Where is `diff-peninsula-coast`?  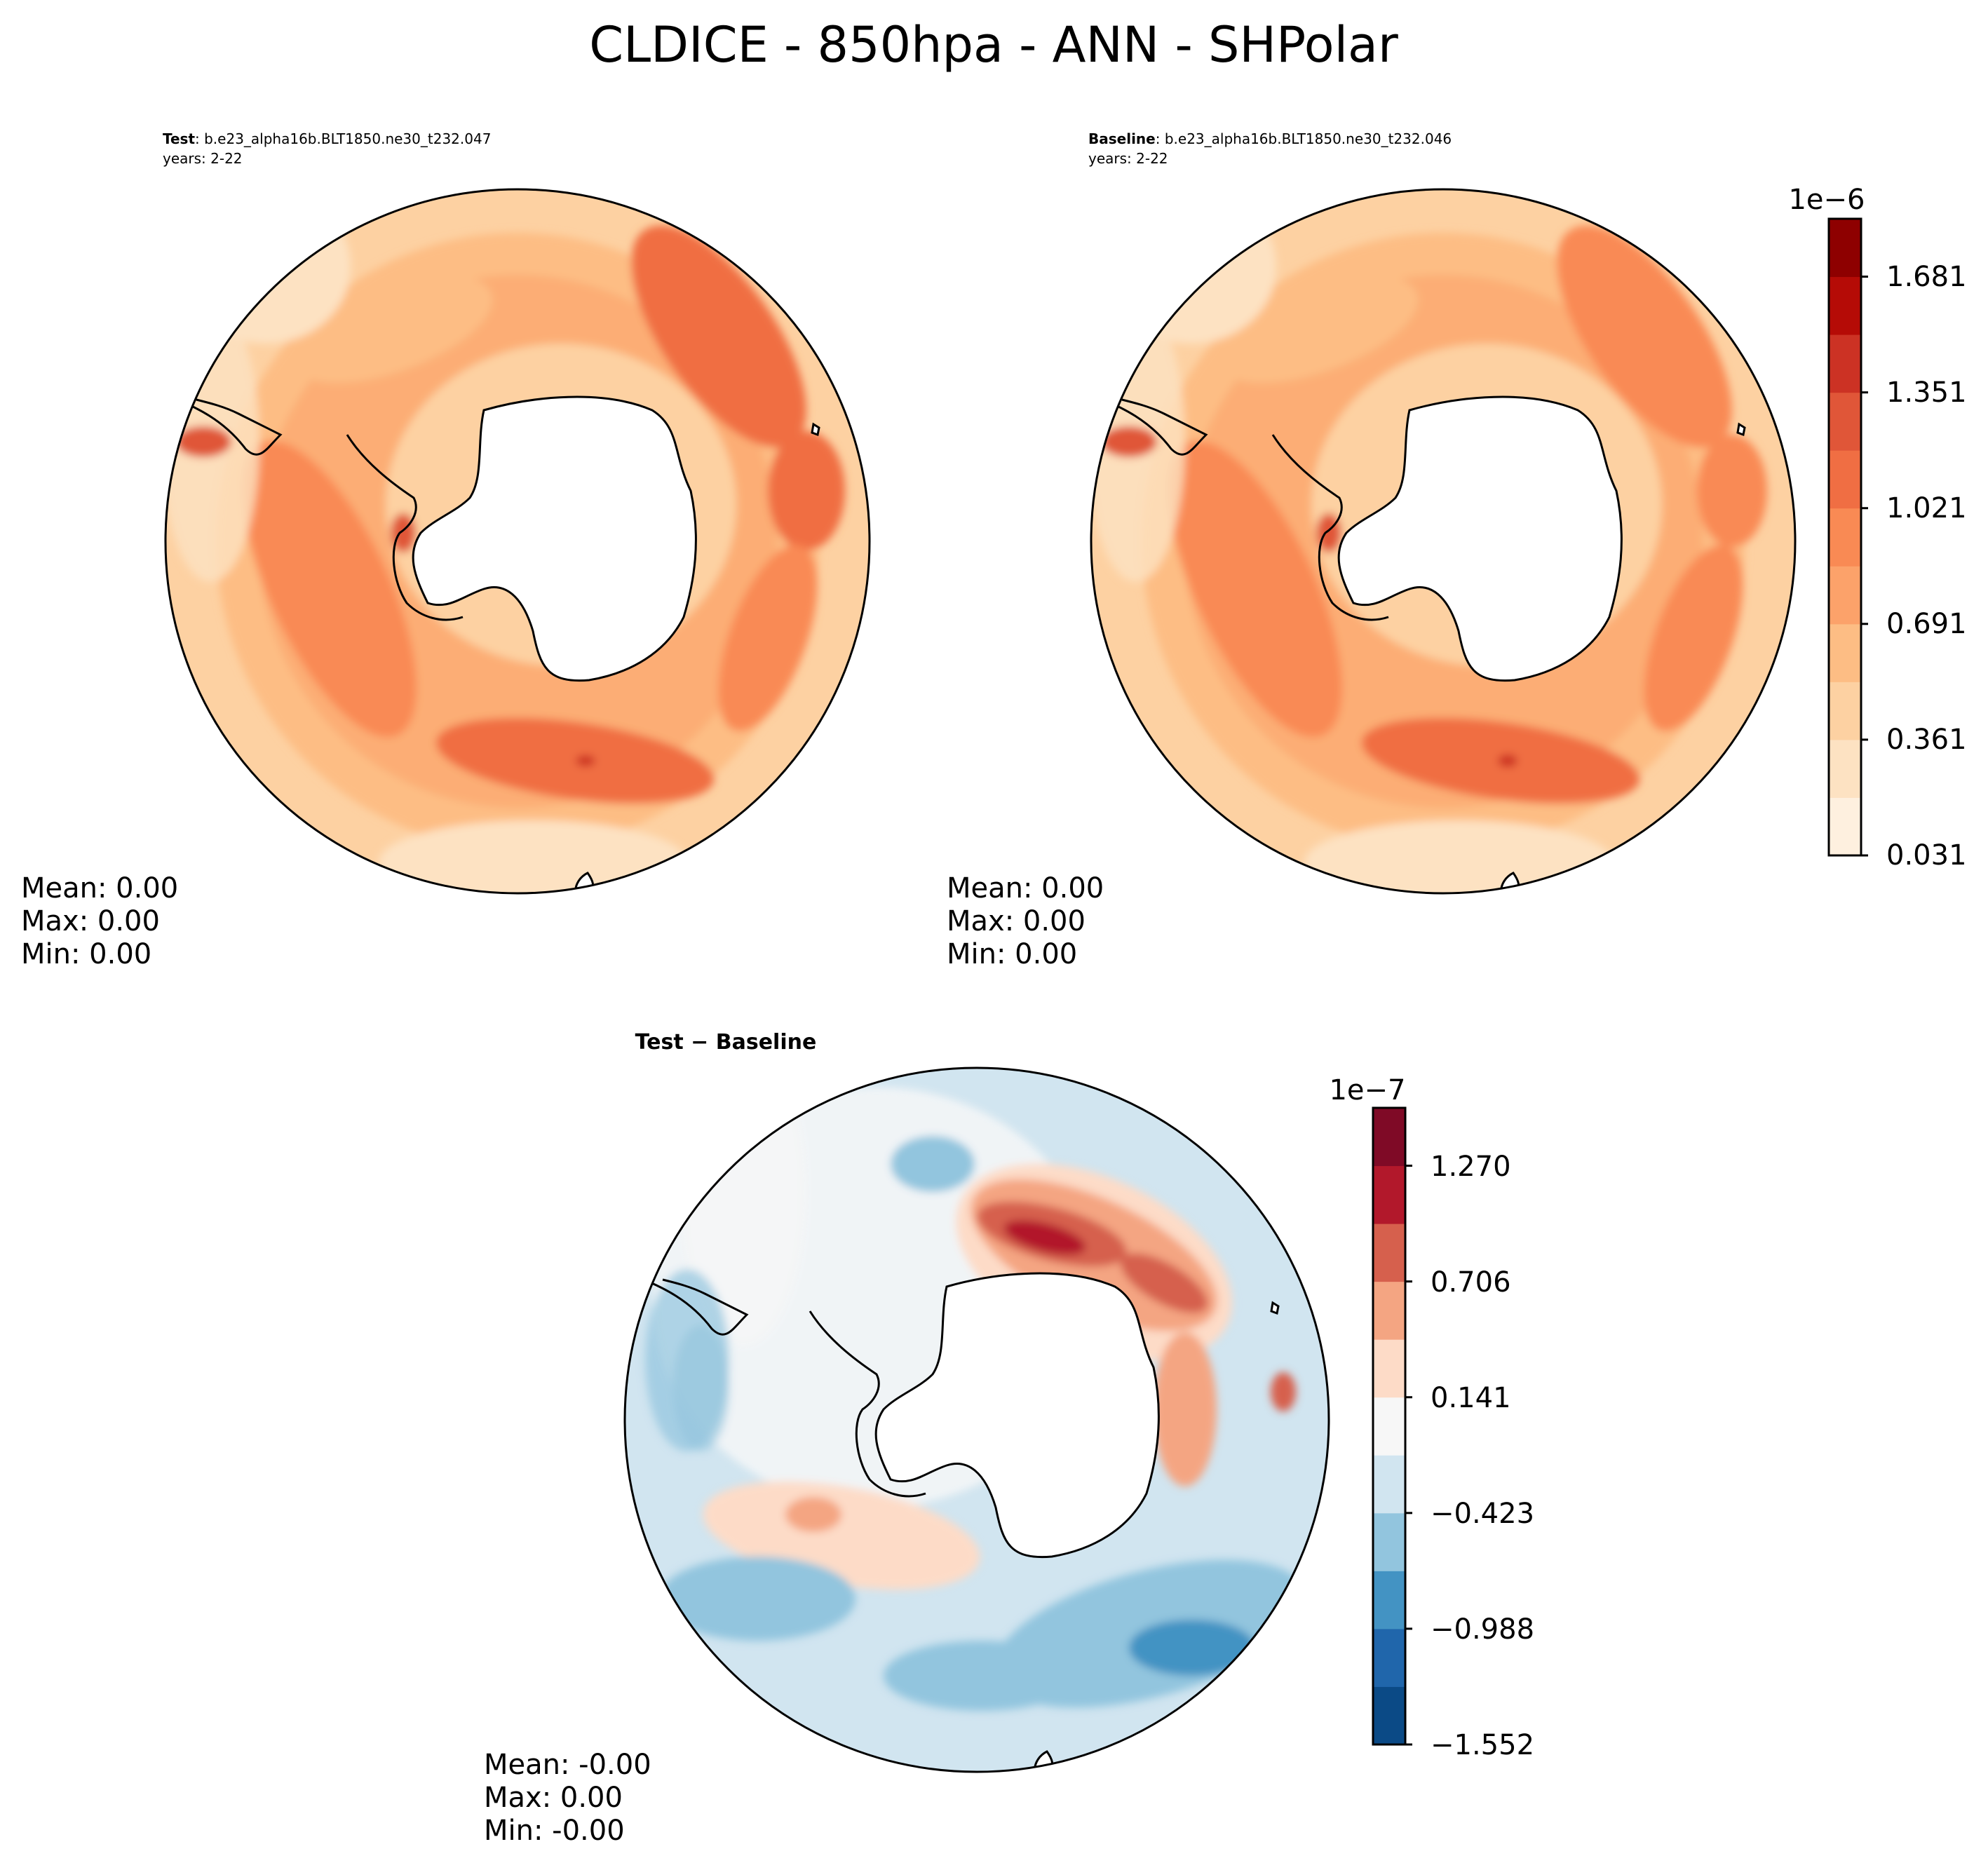
diff-peninsula-coast is located at coordinates (867, 1404).